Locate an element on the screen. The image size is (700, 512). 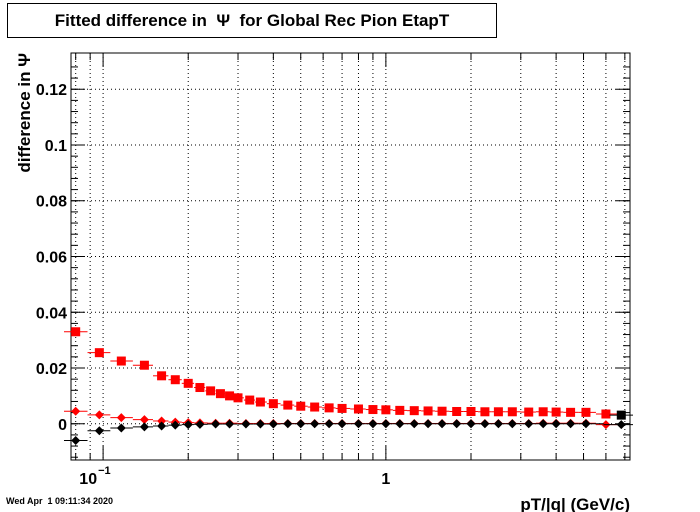
x-tick-labels: 10 −1 1 is located at coordinates (234, 476).